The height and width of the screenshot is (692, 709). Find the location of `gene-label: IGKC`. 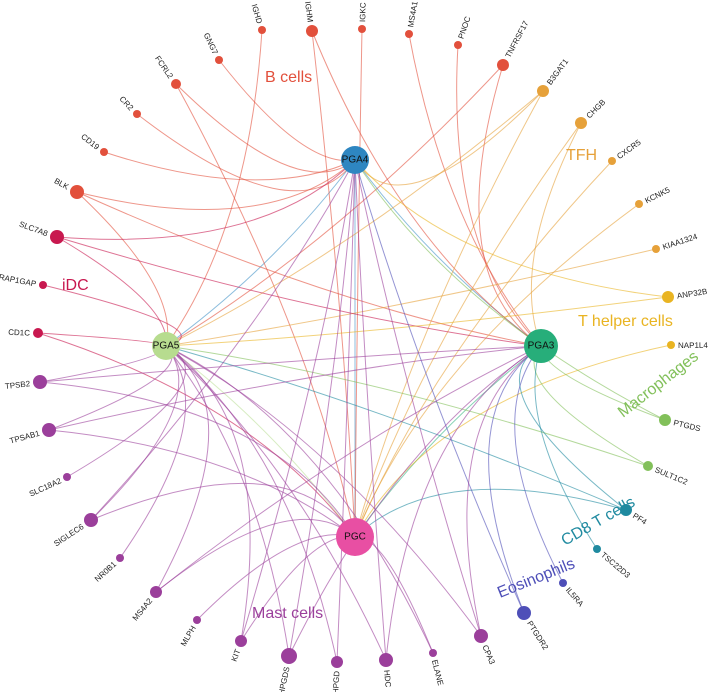

gene-label: IGKC is located at coordinates (362, 12).